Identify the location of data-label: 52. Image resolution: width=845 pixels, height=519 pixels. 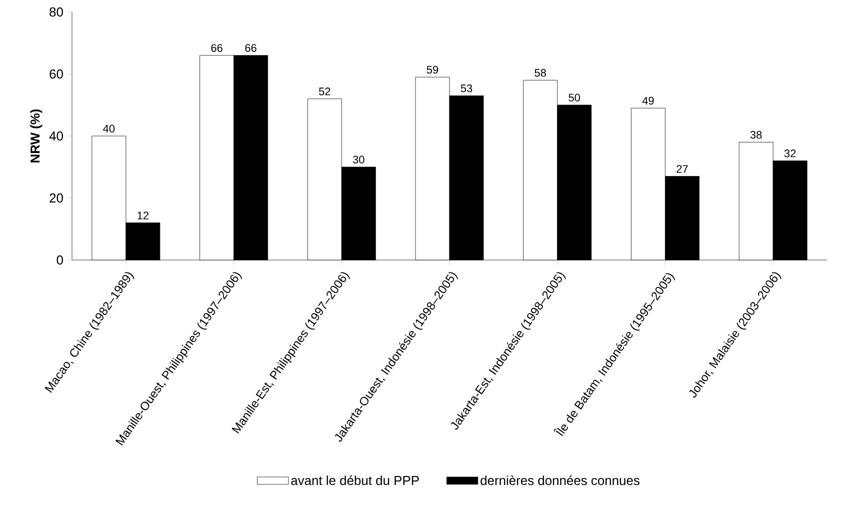
(324, 92).